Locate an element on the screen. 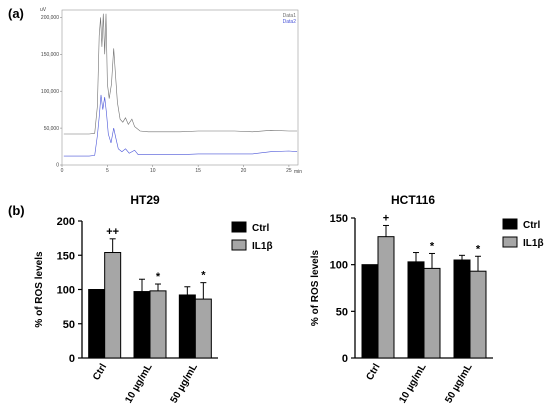 The image size is (550, 420). ht29-x-tick-label: 10 µg/mL is located at coordinates (138, 383).